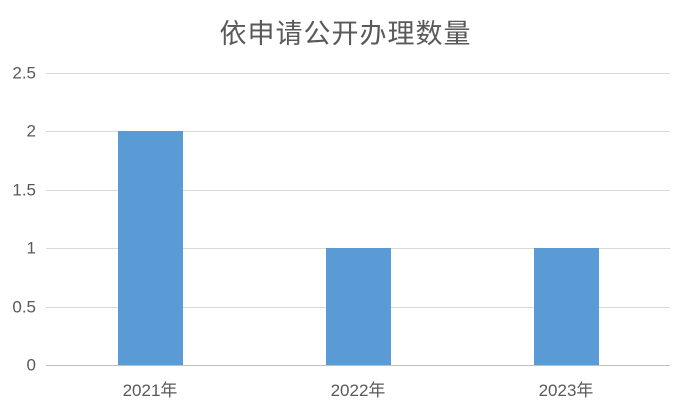 Image resolution: width=691 pixels, height=411 pixels. What do you see at coordinates (24, 190) in the screenshot?
I see `y-axis-tick-label: 1.5` at bounding box center [24, 190].